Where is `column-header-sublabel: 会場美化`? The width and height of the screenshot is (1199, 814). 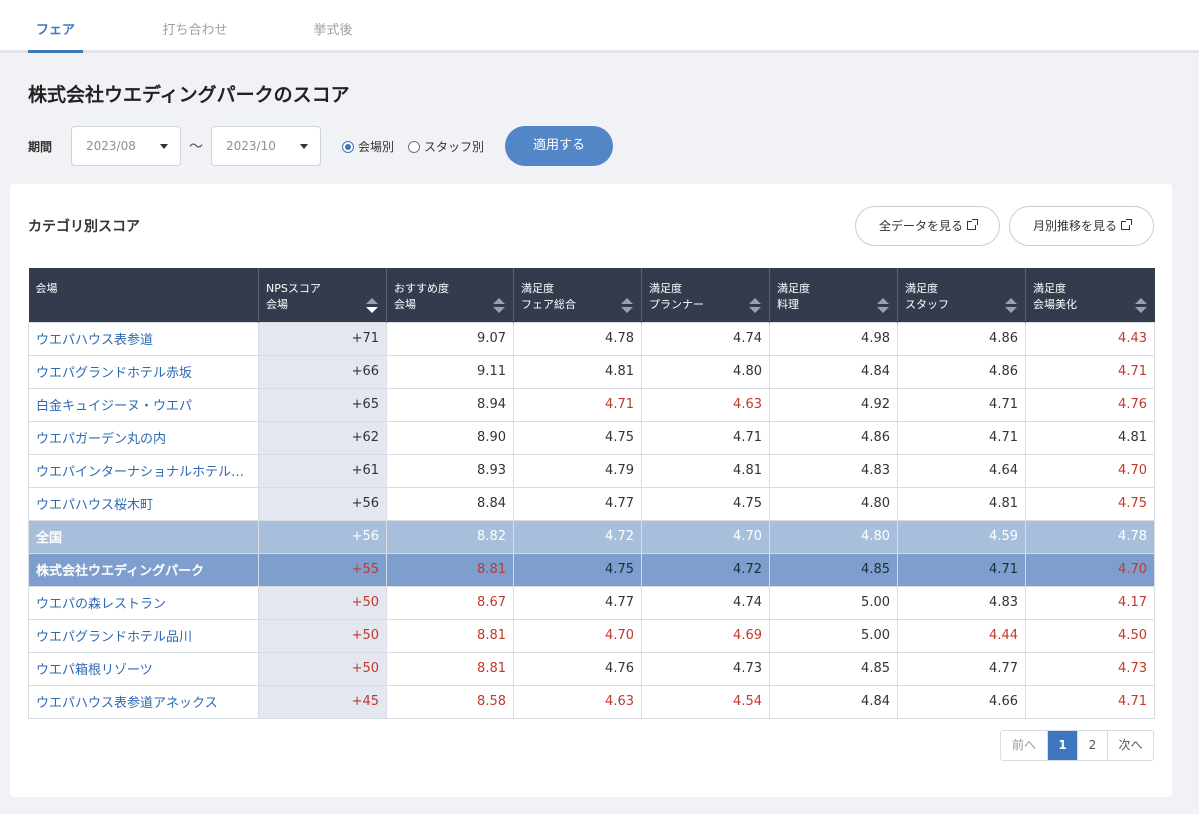 column-header-sublabel: 会場美化 is located at coordinates (1055, 304).